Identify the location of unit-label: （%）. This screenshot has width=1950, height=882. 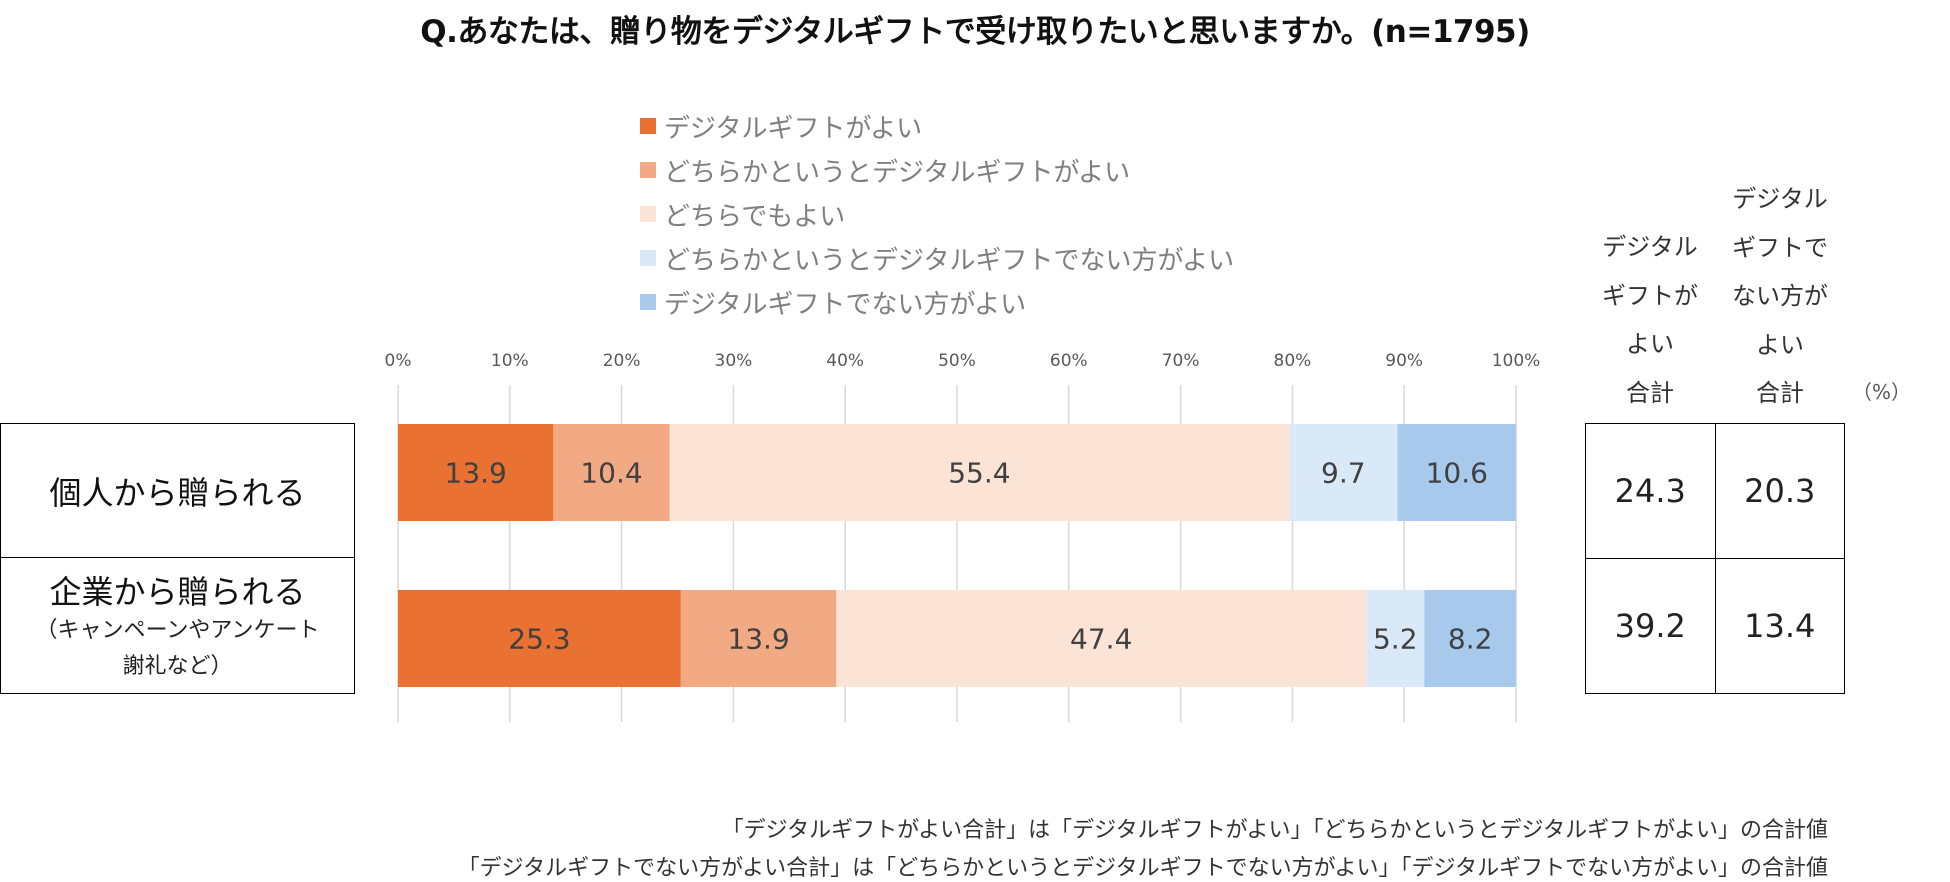
(1882, 392).